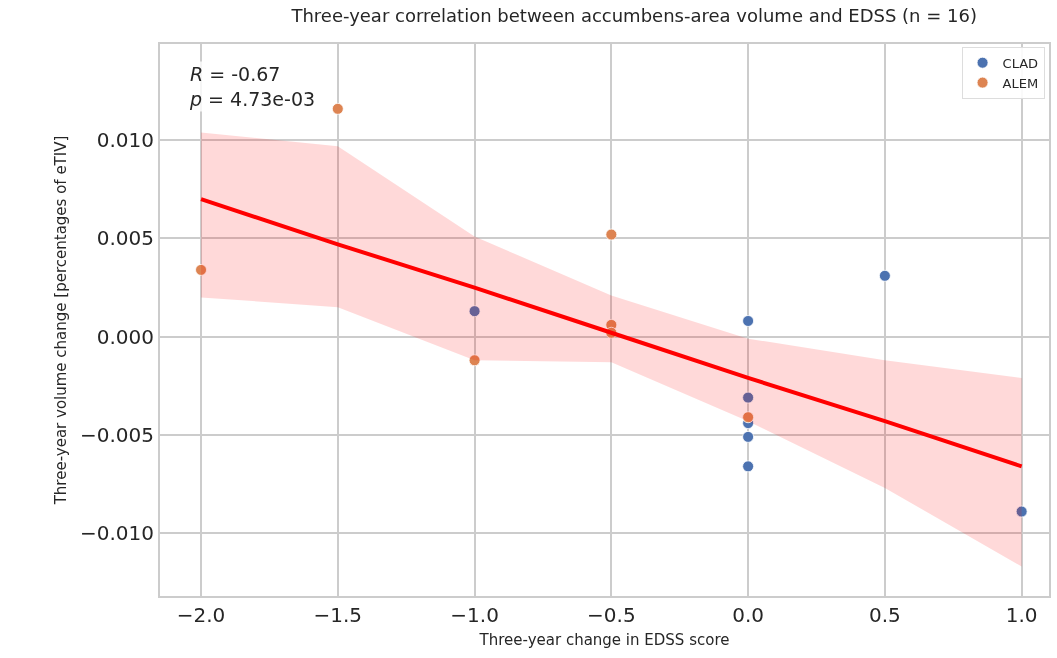 The image size is (1057, 658). What do you see at coordinates (633, 16) in the screenshot?
I see `chart-title: Three-year correlation between accumbens-area volume and EDSS (n = 16)` at bounding box center [633, 16].